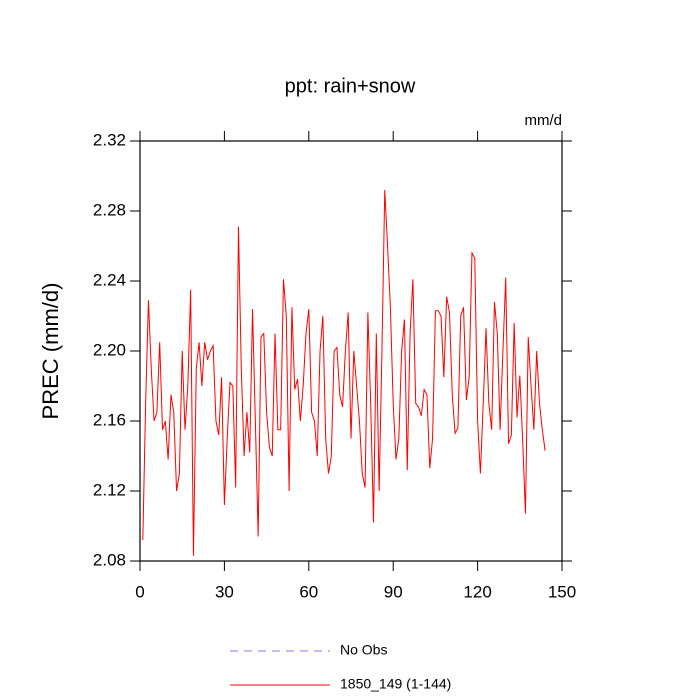  Describe the element at coordinates (109, 209) in the screenshot. I see `y-tick-label: 2.28` at that location.